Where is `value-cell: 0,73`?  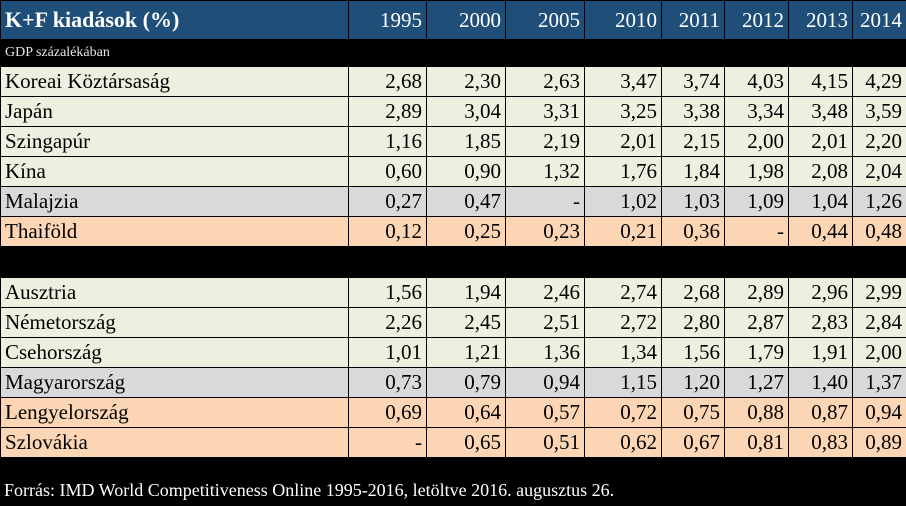
value-cell: 0,73 is located at coordinates (387, 382).